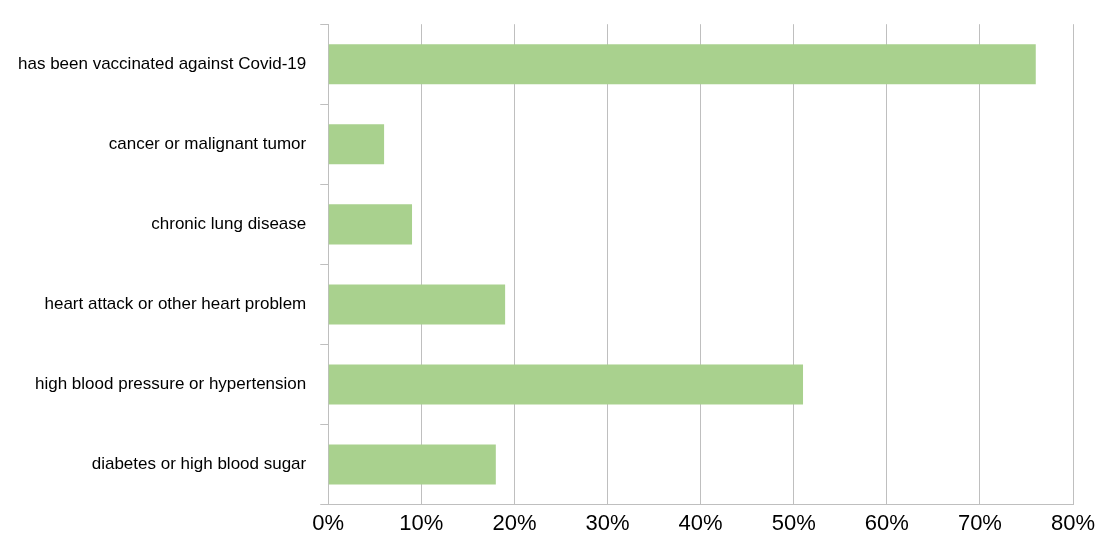  What do you see at coordinates (793, 522) in the screenshot?
I see `x-tick-label: 50%` at bounding box center [793, 522].